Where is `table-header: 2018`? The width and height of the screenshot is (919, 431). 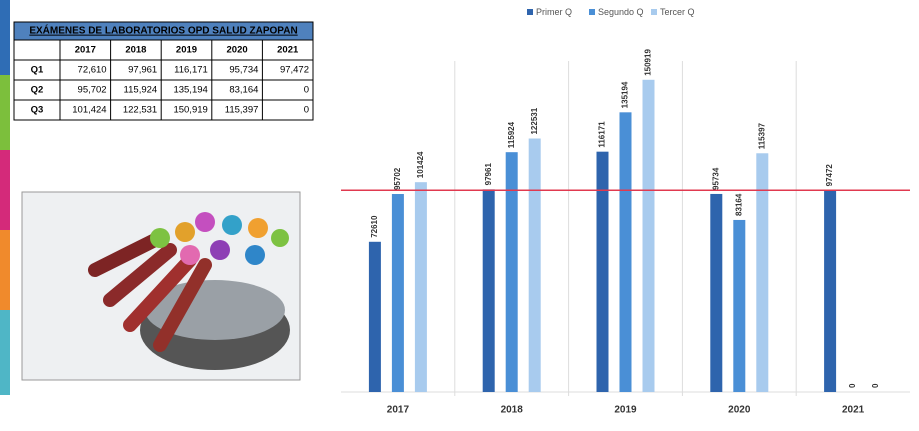
table-header: 2018 is located at coordinates (135, 50).